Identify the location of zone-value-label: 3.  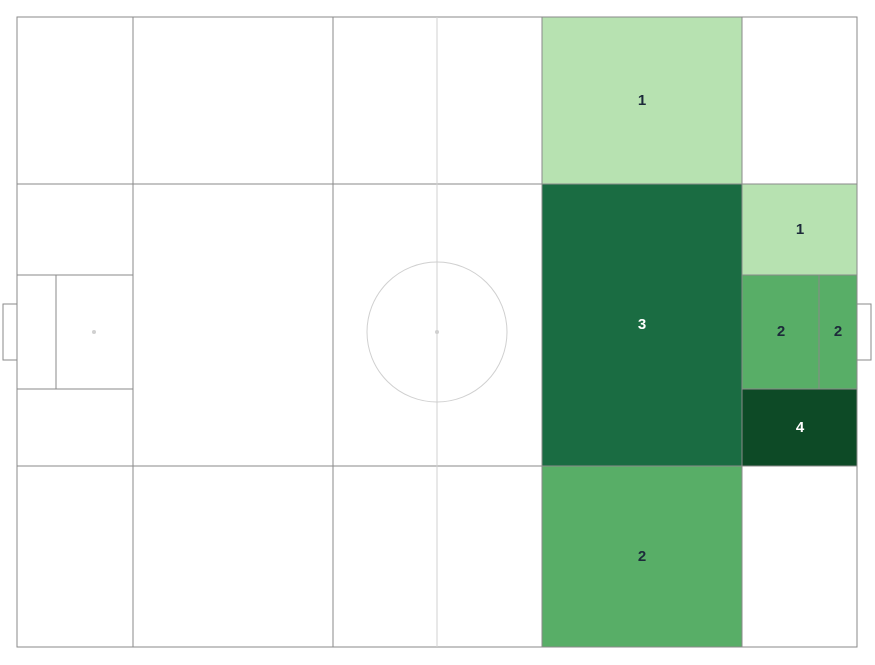
(642, 324).